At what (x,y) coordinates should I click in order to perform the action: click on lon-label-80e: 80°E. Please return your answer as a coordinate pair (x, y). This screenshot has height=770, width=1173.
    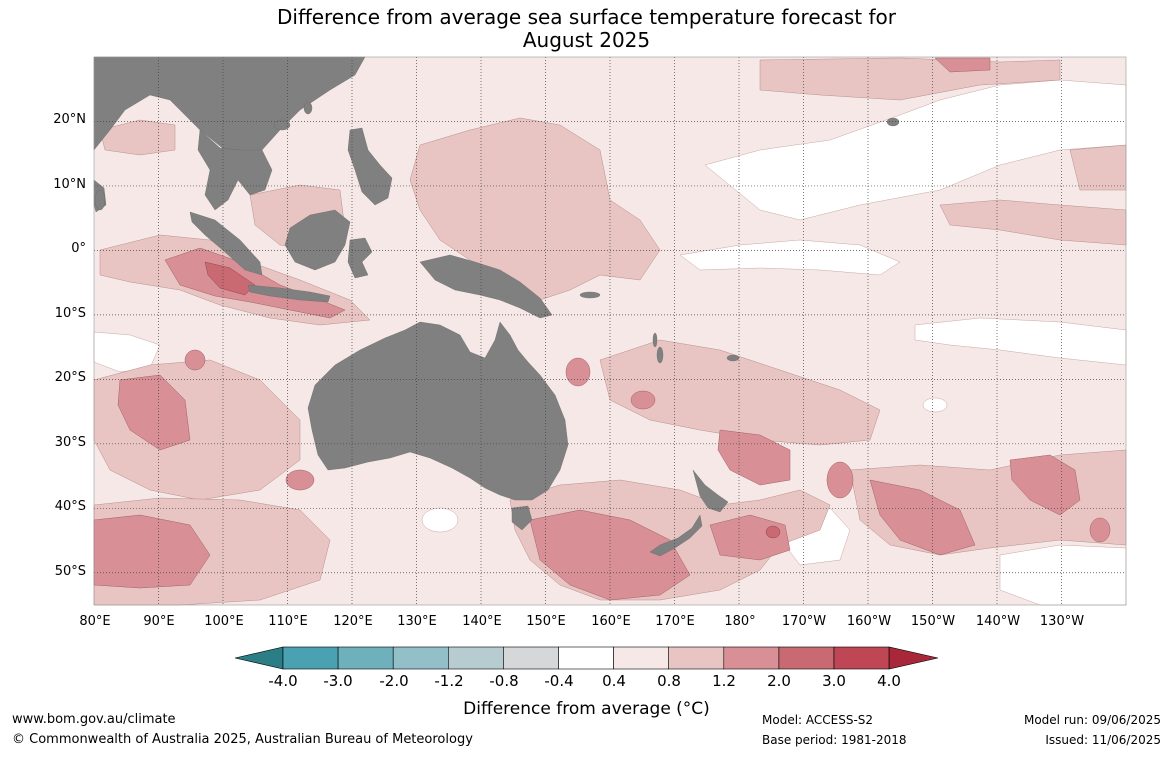
    Looking at the image, I should click on (95, 621).